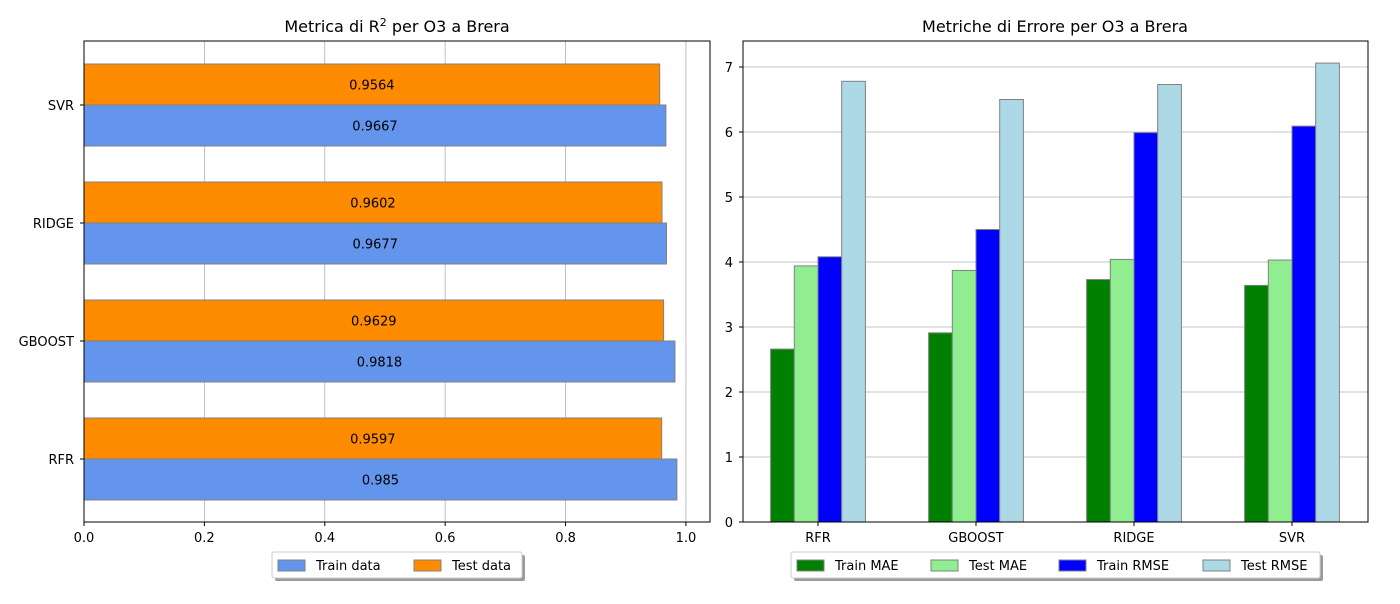 This screenshot has height=604, width=1400. Describe the element at coordinates (729, 458) in the screenshot. I see `error-ytick-label: 1` at that location.